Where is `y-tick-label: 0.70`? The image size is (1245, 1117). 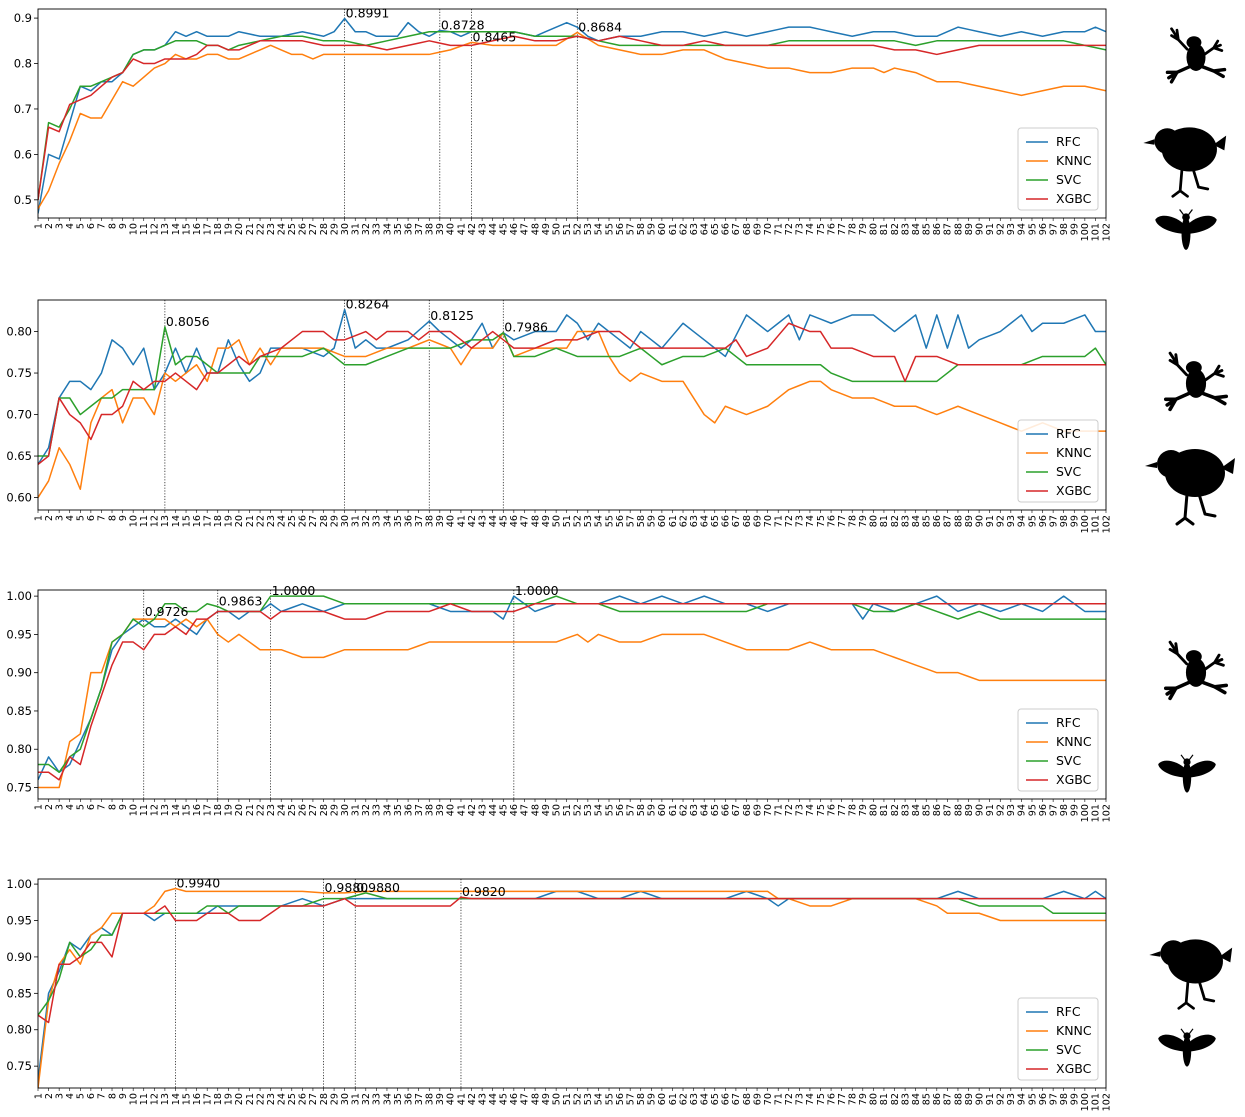 y-tick-label: 0.70 is located at coordinates (19, 415).